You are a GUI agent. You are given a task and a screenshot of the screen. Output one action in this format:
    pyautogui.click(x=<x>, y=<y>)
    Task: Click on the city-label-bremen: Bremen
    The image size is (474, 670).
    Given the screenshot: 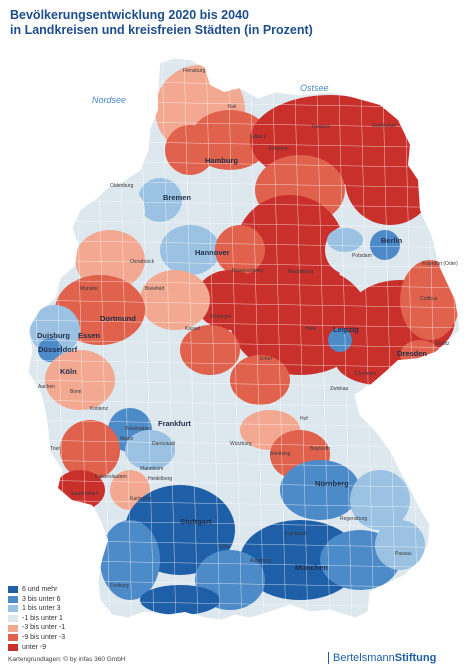 What is the action you would take?
    pyautogui.click(x=177, y=197)
    